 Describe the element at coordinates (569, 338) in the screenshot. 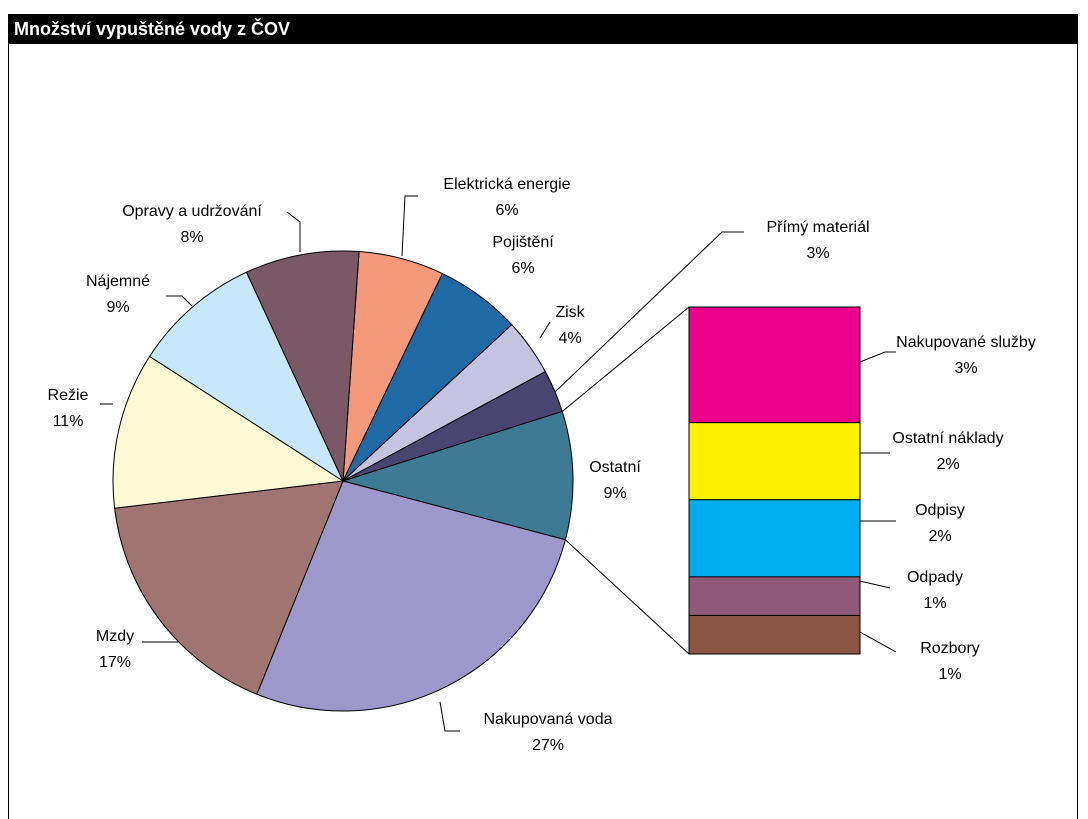

I see `slice-value-label: 4%` at that location.